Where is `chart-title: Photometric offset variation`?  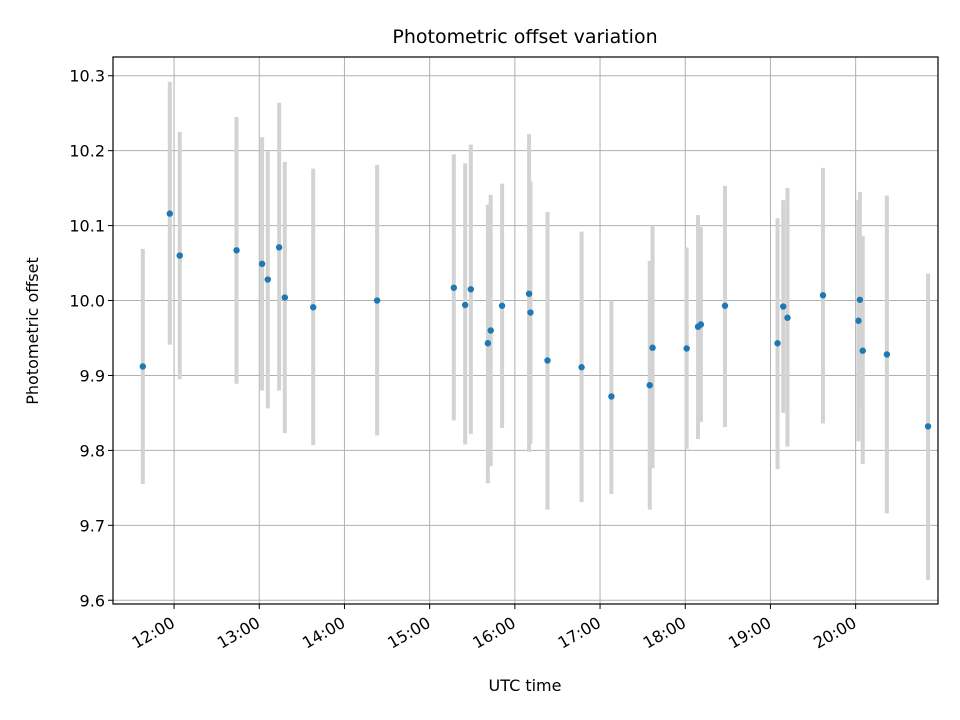 chart-title: Photometric offset variation is located at coordinates (524, 37).